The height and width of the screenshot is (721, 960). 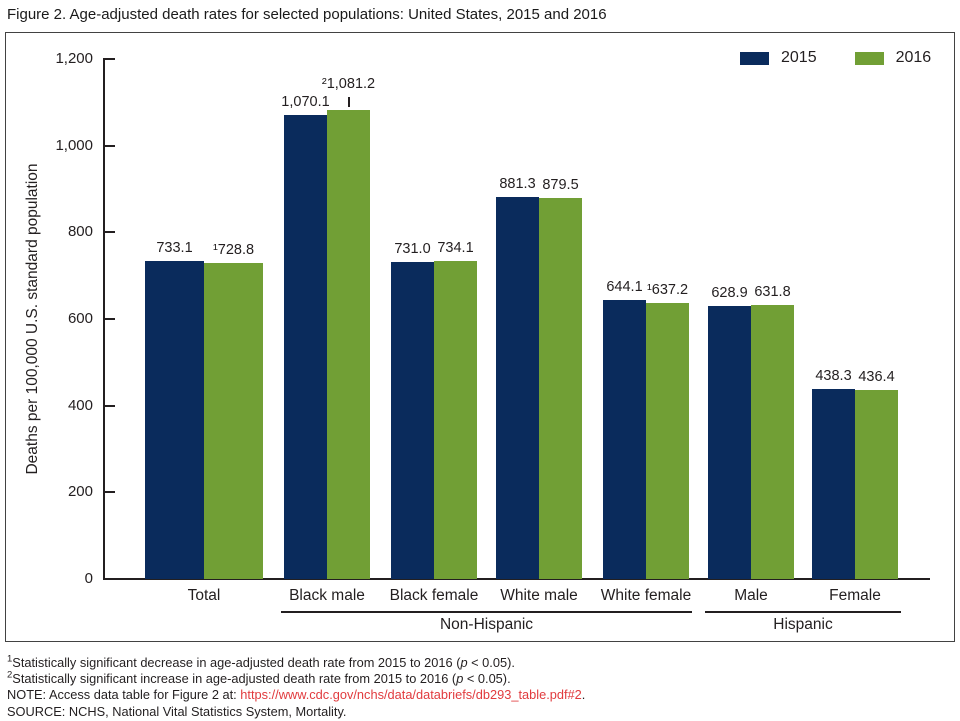 I want to click on category-label-female: Female, so click(x=855, y=595).